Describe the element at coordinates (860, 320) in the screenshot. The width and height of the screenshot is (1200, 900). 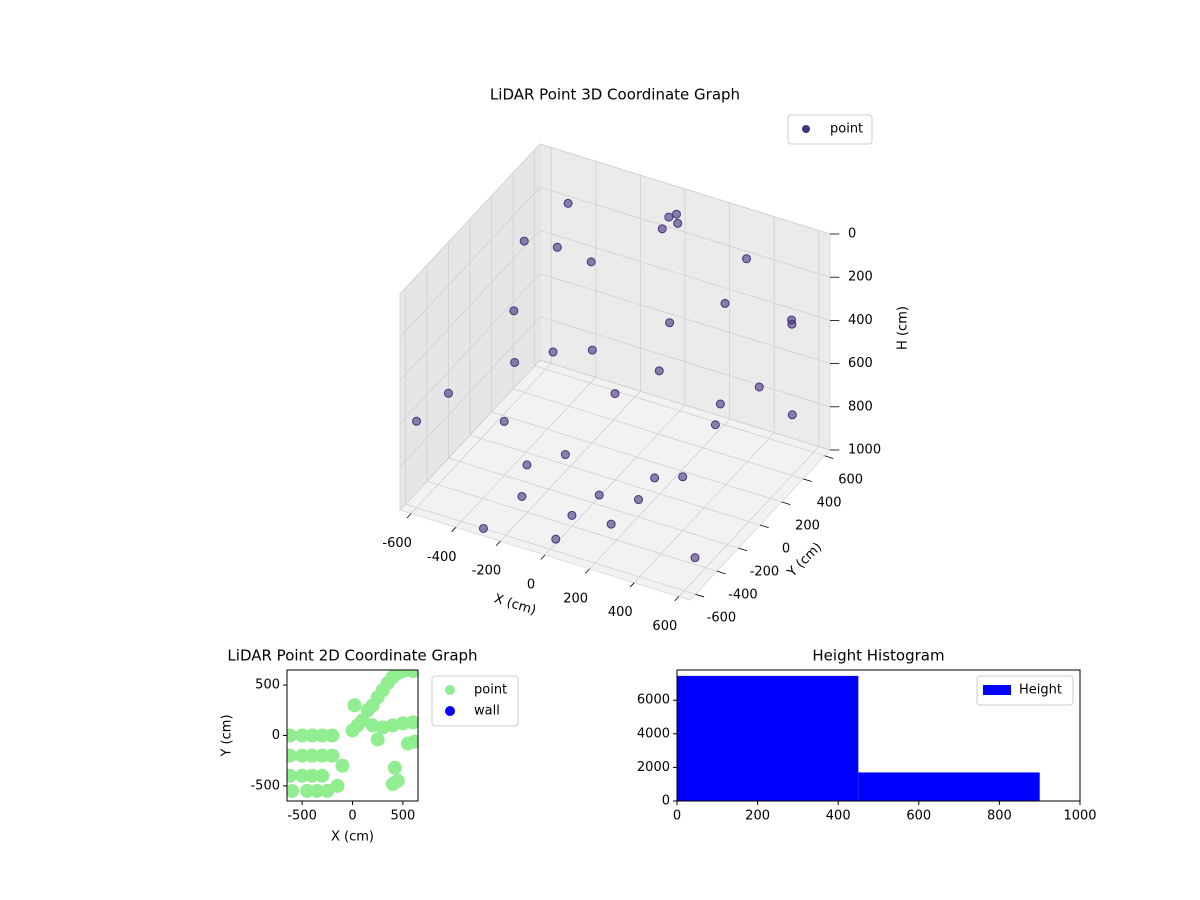
I see `z-tick-label: 400` at that location.